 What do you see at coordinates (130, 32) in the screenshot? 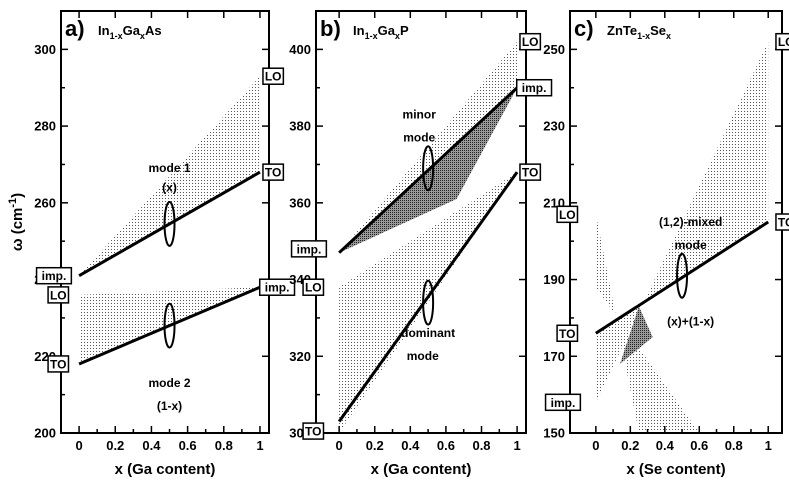
I see `compound-formula: In1-xGaxAs` at bounding box center [130, 32].